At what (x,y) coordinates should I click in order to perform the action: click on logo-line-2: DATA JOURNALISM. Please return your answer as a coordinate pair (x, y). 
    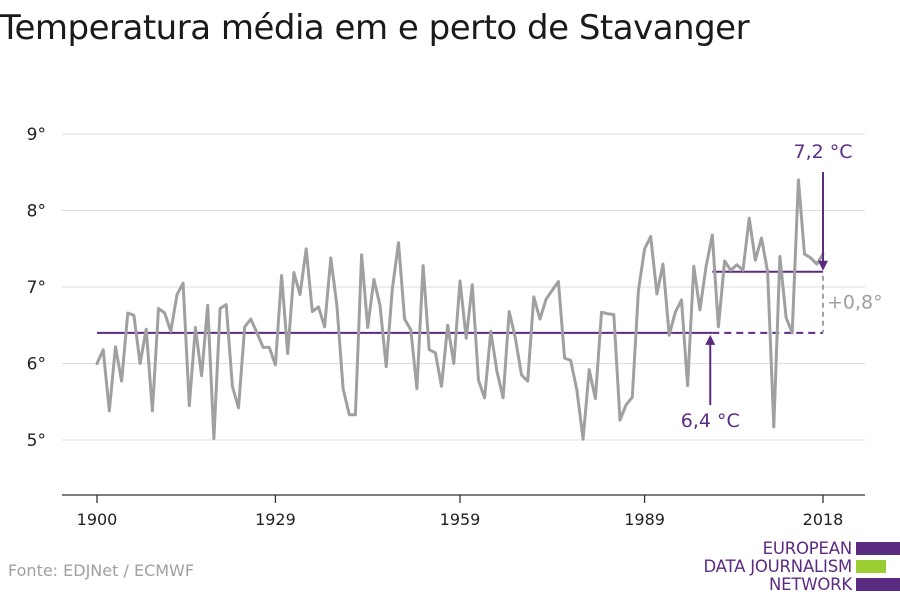
    Looking at the image, I should click on (777, 566).